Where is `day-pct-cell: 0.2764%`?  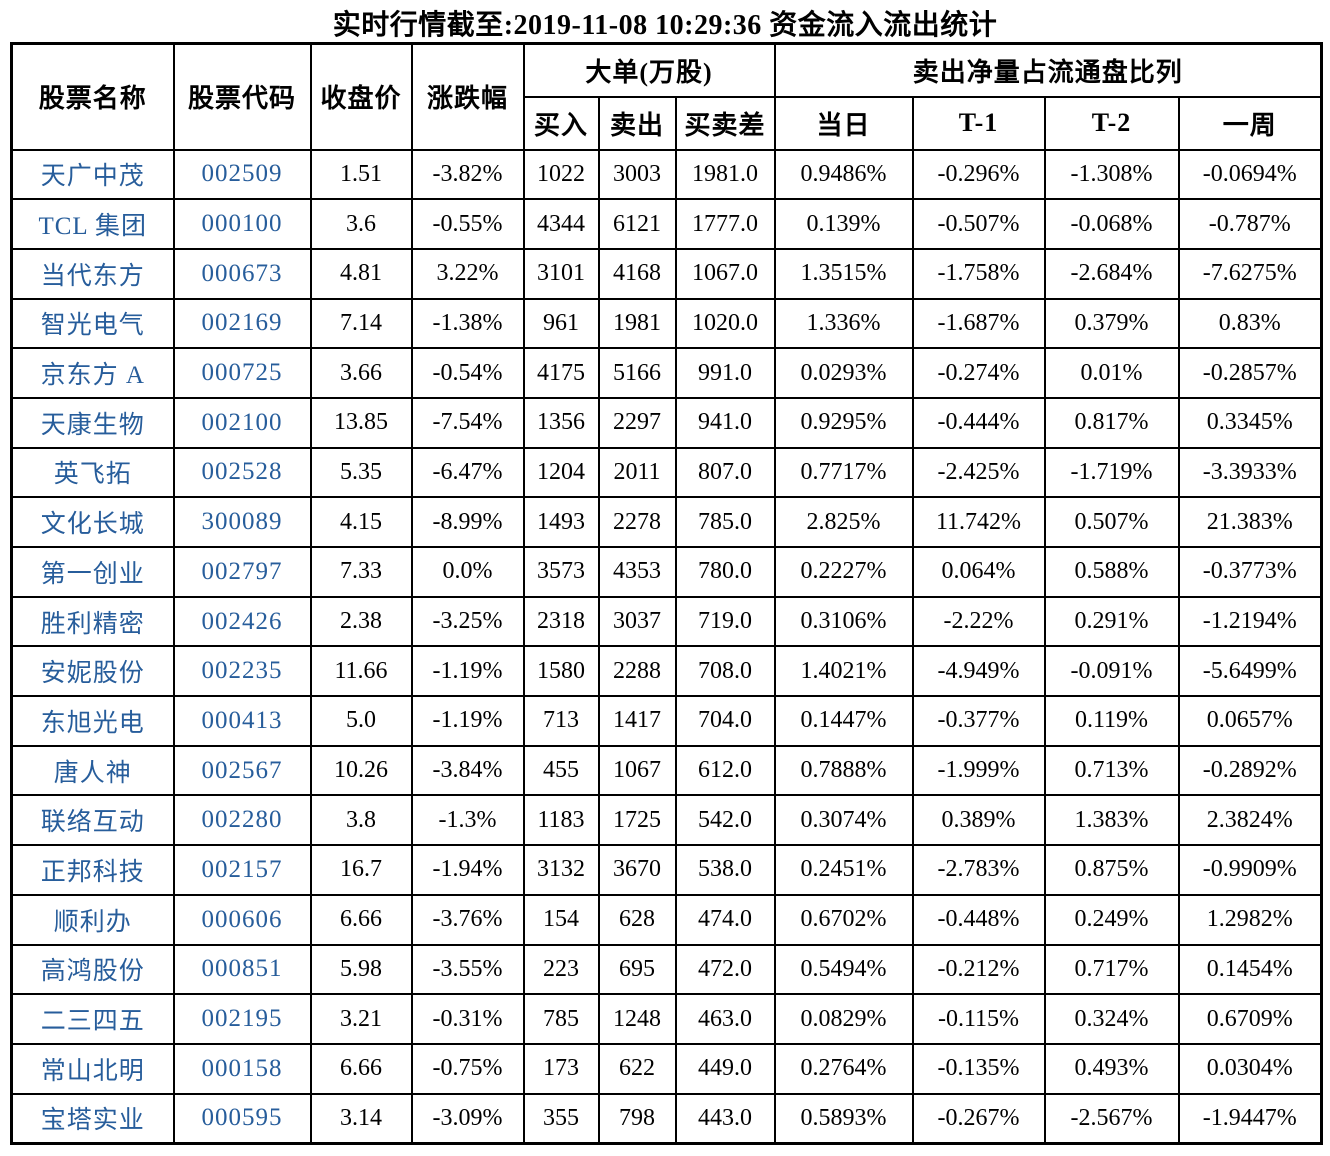 day-pct-cell: 0.2764% is located at coordinates (843, 1068).